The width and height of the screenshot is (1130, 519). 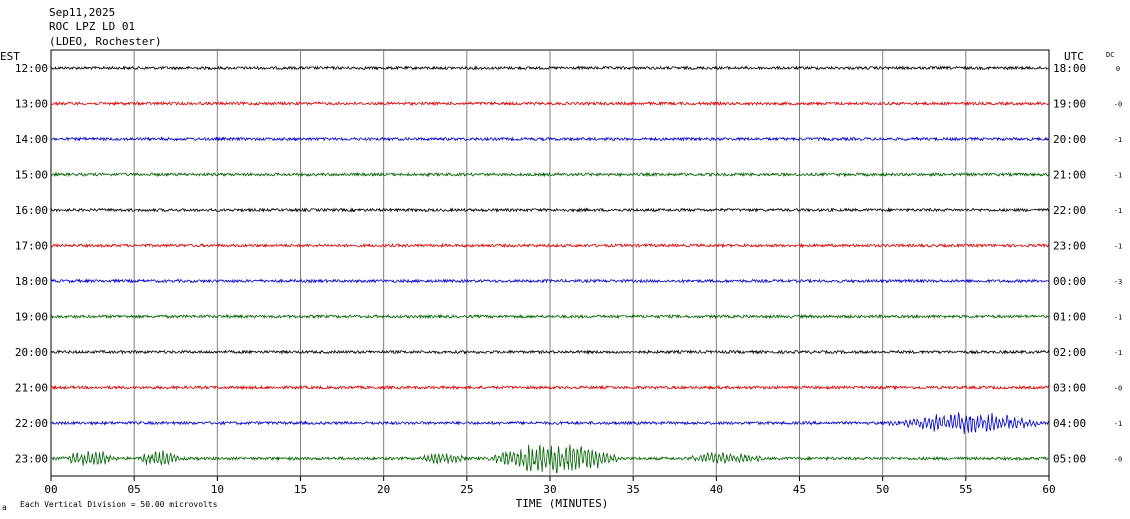 What do you see at coordinates (31, 281) in the screenshot?
I see `est-hour-label: 18:00` at bounding box center [31, 281].